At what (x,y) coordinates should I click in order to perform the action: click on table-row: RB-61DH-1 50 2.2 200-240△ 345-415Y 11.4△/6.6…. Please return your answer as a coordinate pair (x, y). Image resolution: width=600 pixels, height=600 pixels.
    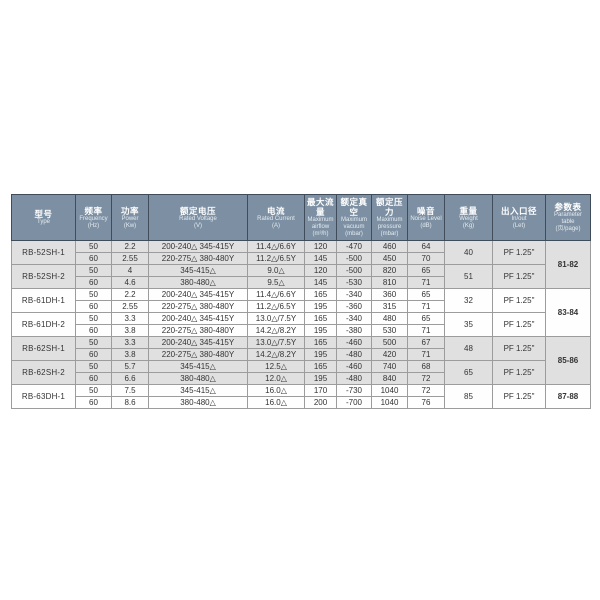
    Looking at the image, I should click on (301, 312).